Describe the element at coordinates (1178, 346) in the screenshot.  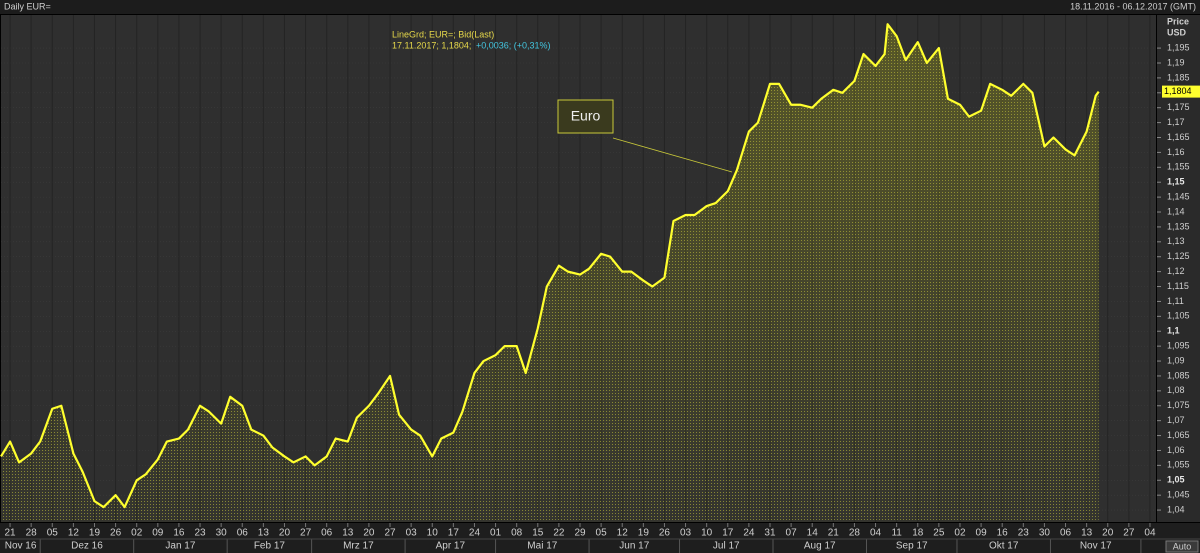
I see `y-tick-label: 1,095` at that location.